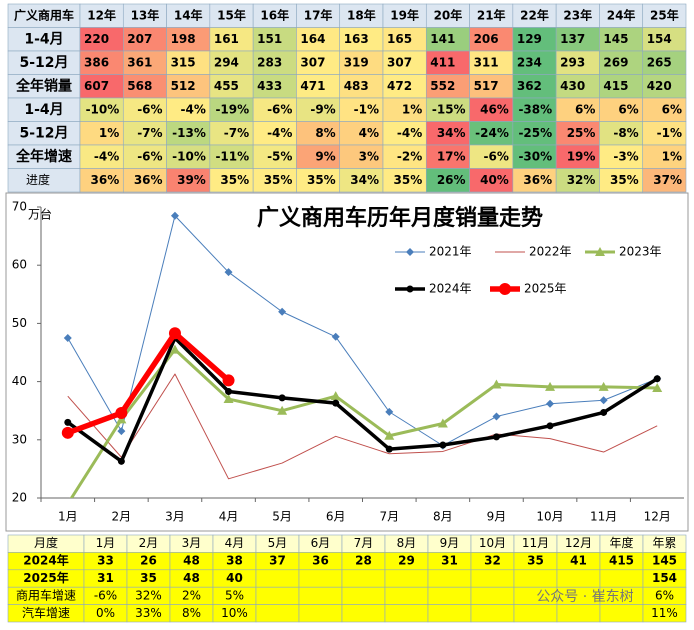 This screenshot has width=694, height=630. I want to click on cell-value: 32%, so click(148, 595).